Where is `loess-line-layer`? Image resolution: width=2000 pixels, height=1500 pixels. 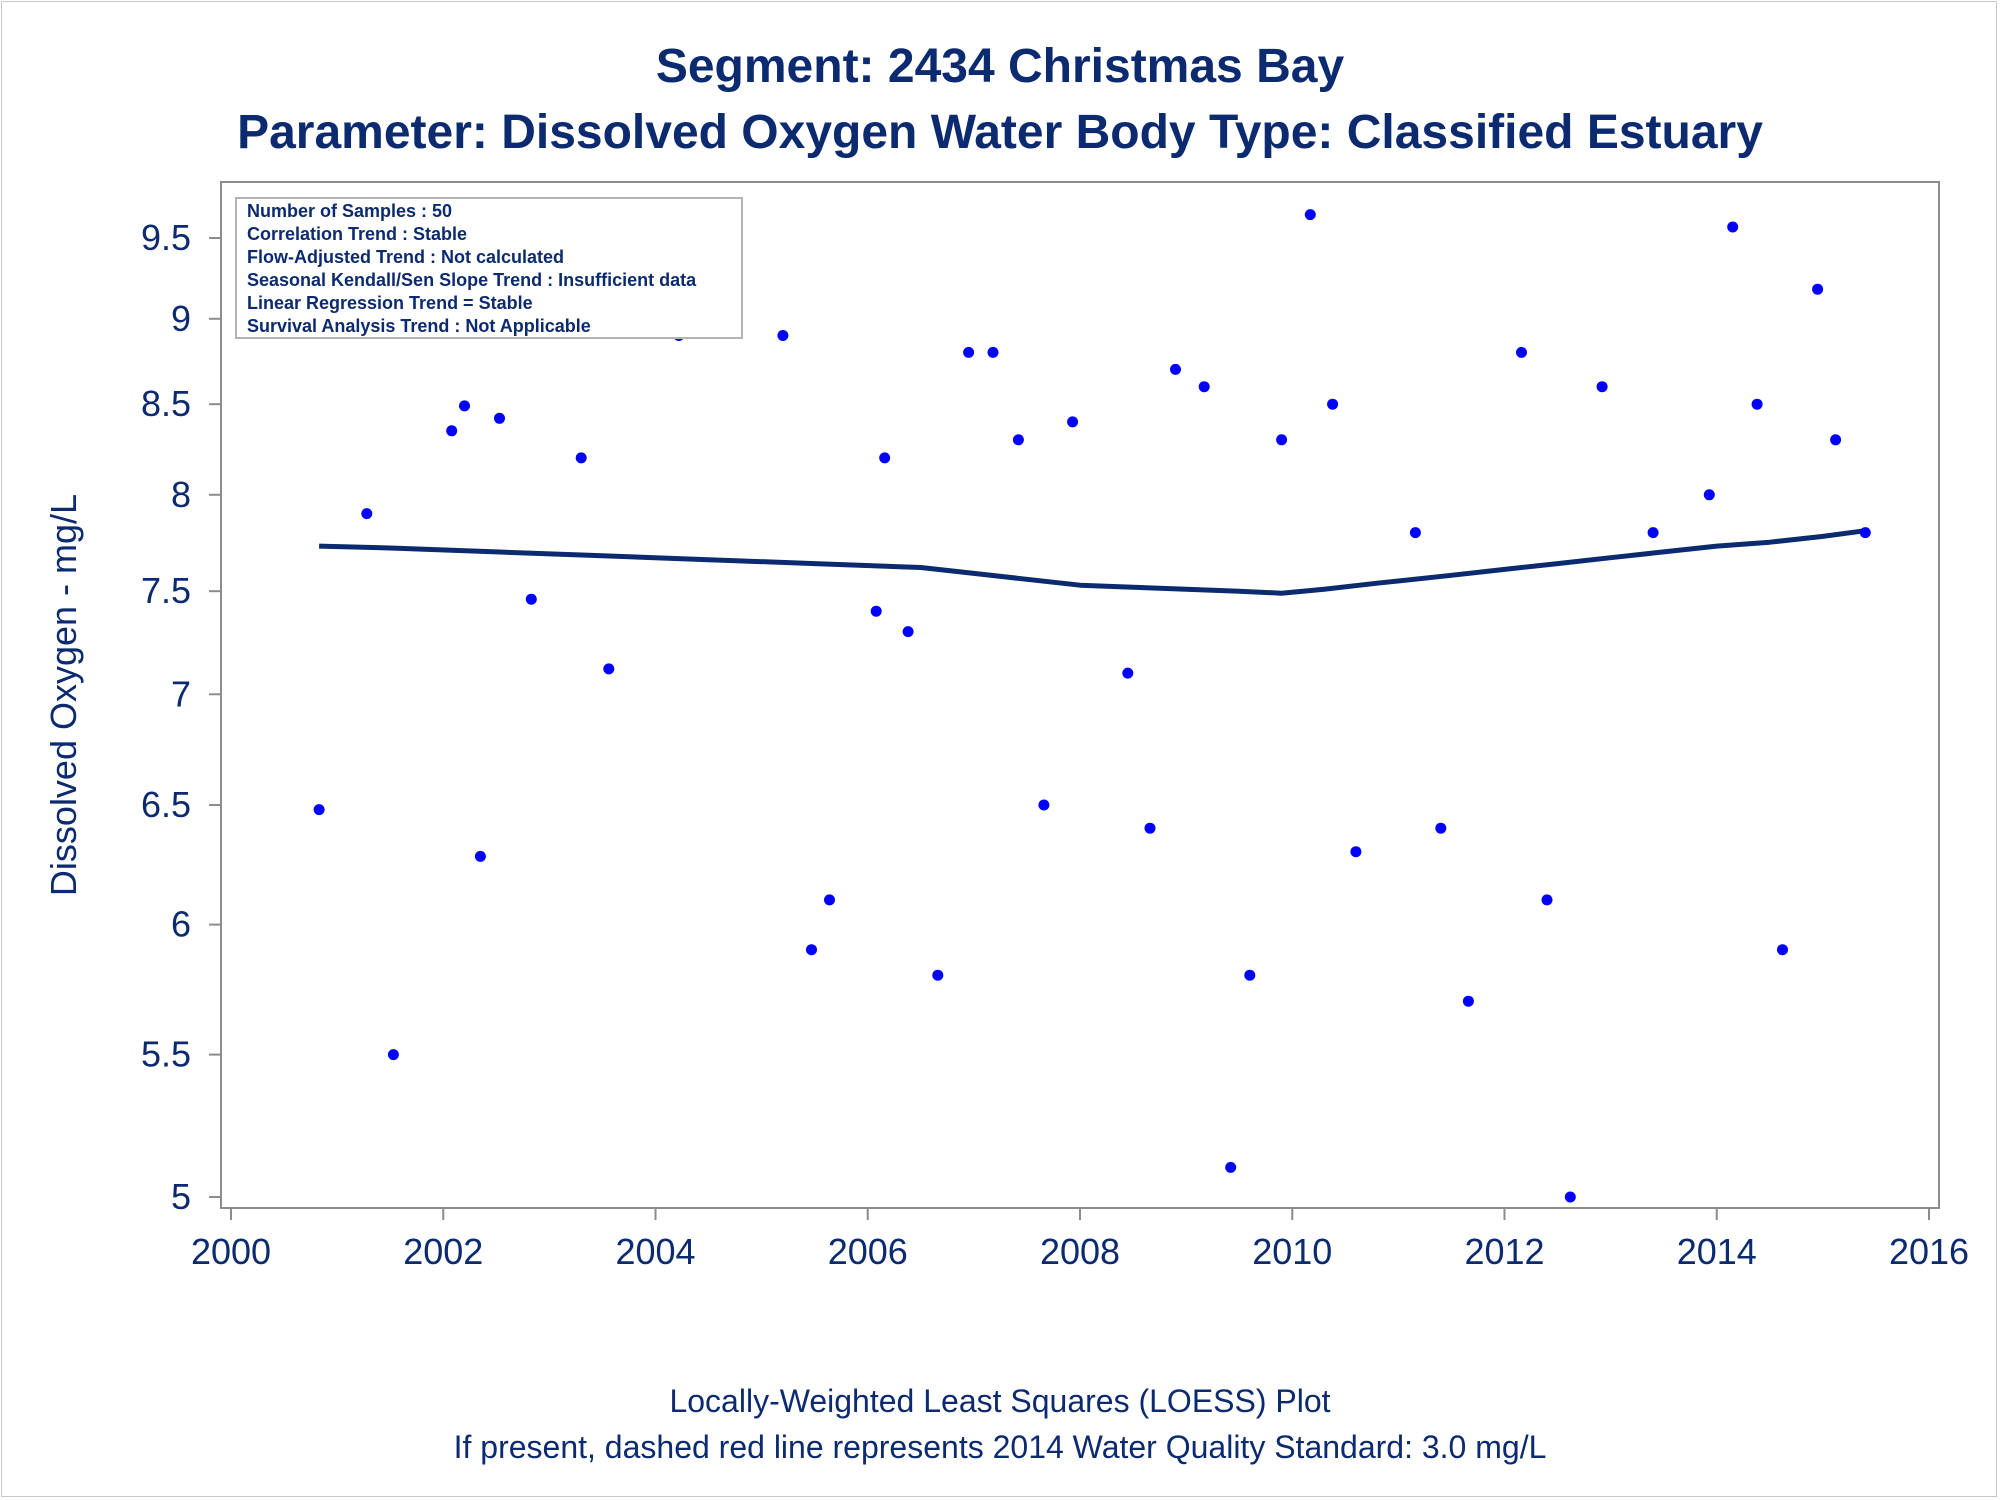
loess-line-layer is located at coordinates (1092, 562).